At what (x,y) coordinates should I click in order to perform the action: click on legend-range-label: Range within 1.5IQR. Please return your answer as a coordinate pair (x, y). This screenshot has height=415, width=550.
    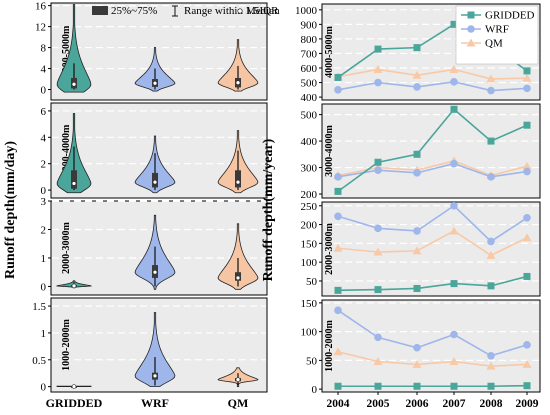
    Looking at the image, I should click on (231, 11).